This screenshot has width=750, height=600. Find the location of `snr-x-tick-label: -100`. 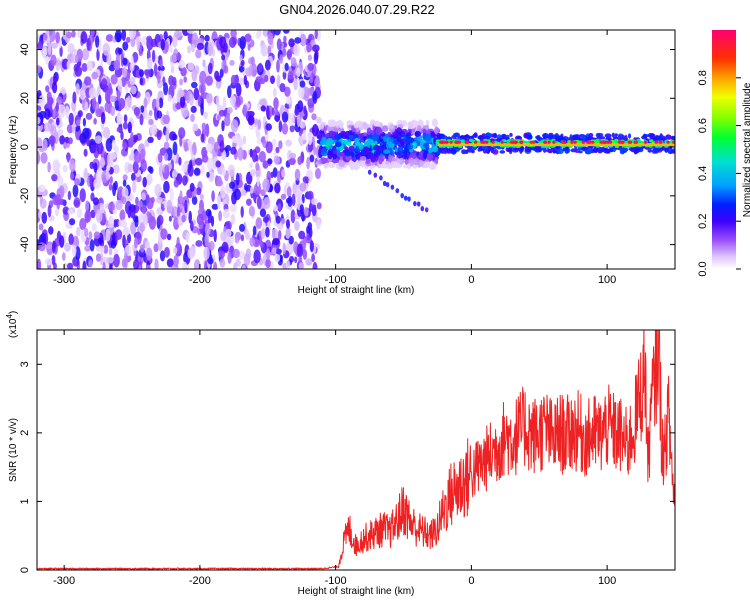

snr-x-tick-label: -100 is located at coordinates (336, 581).